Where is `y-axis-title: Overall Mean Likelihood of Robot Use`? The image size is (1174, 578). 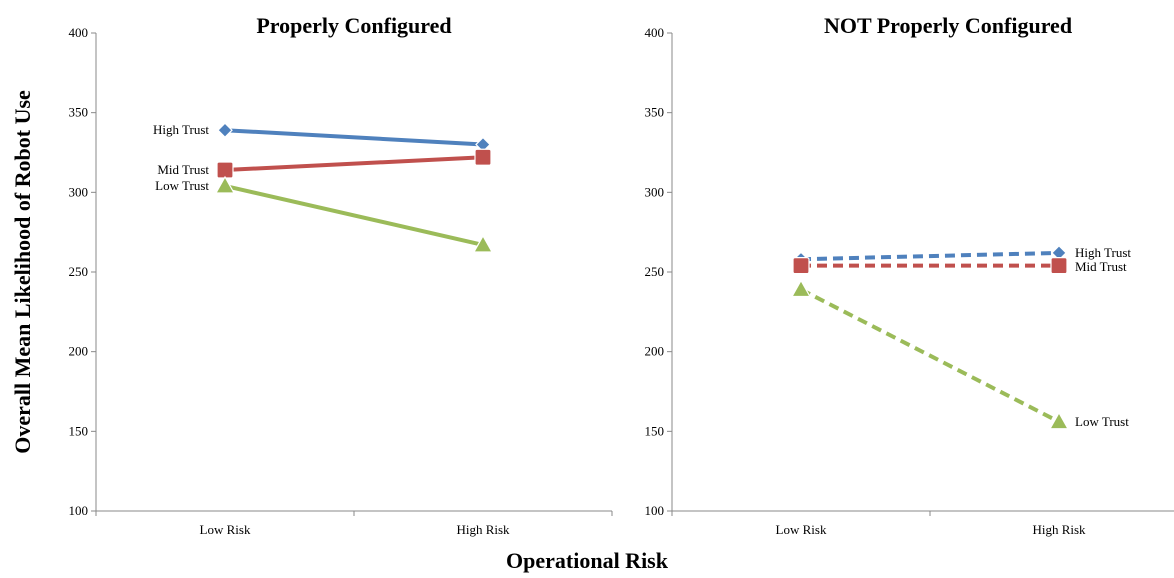
y-axis-title: Overall Mean Likelihood of Robot Use is located at coordinates (22, 272).